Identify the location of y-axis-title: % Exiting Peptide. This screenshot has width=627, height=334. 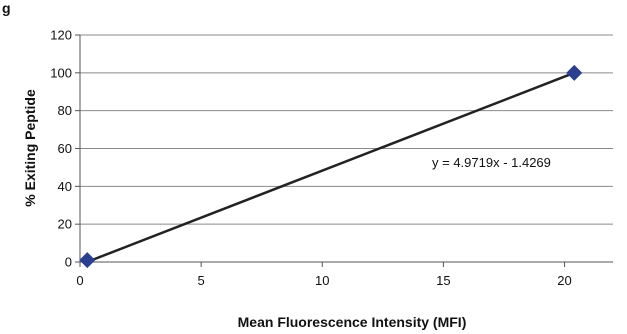
(30, 148).